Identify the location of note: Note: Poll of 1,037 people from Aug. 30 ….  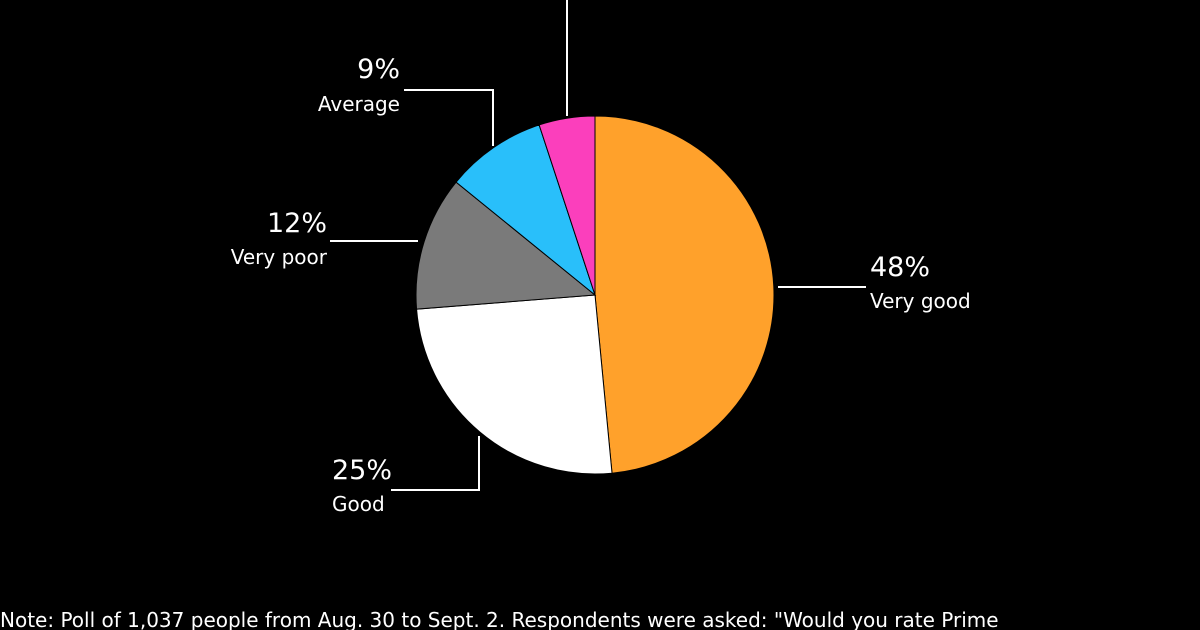
(499, 619).